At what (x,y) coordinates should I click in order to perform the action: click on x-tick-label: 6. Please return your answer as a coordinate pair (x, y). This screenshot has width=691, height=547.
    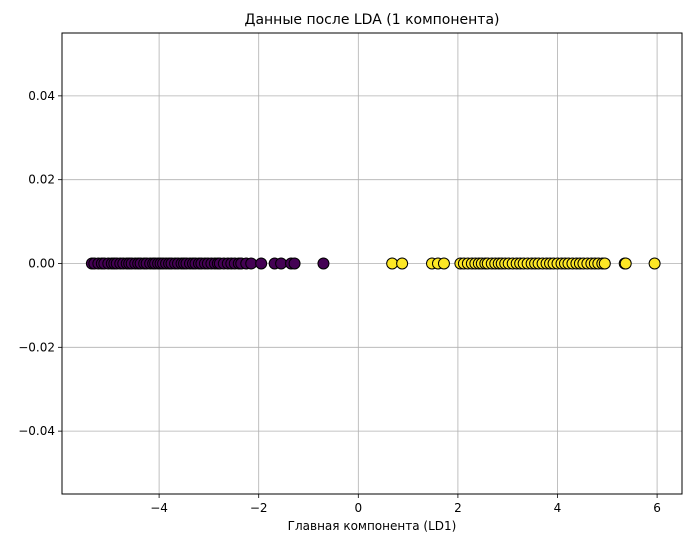
    Looking at the image, I should click on (657, 508).